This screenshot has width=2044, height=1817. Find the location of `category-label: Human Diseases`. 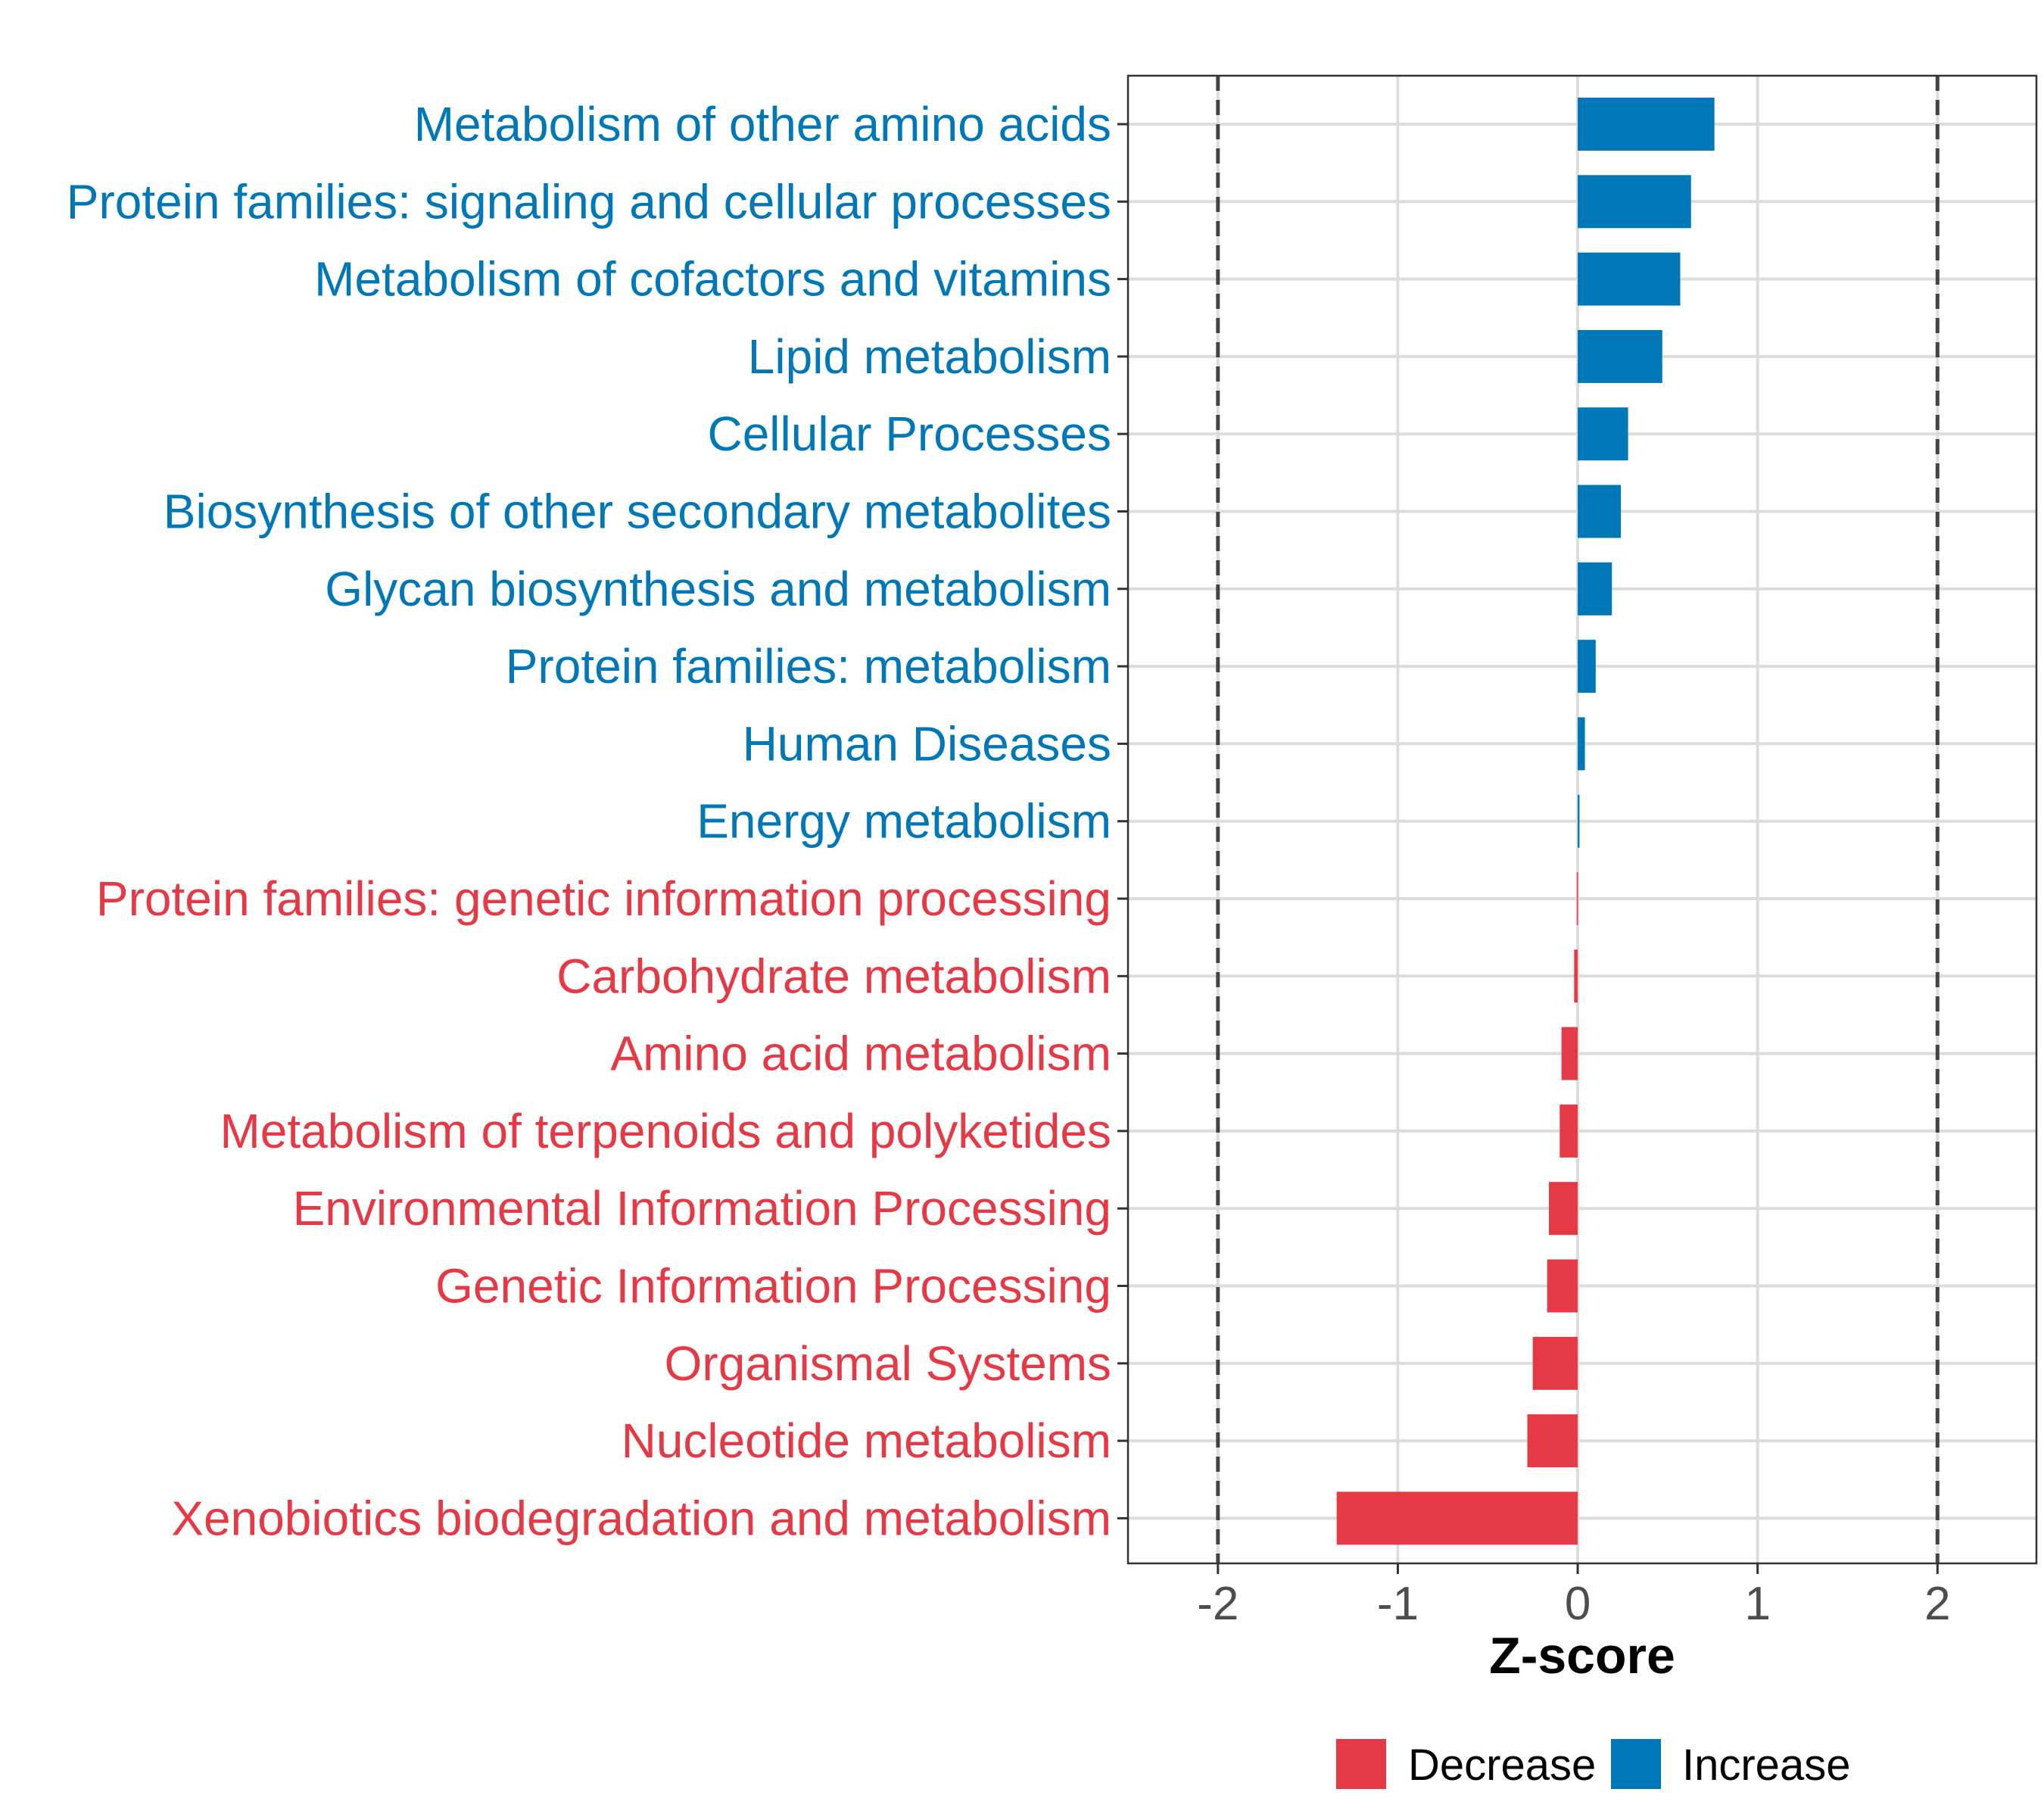

category-label: Human Diseases is located at coordinates (927, 743).